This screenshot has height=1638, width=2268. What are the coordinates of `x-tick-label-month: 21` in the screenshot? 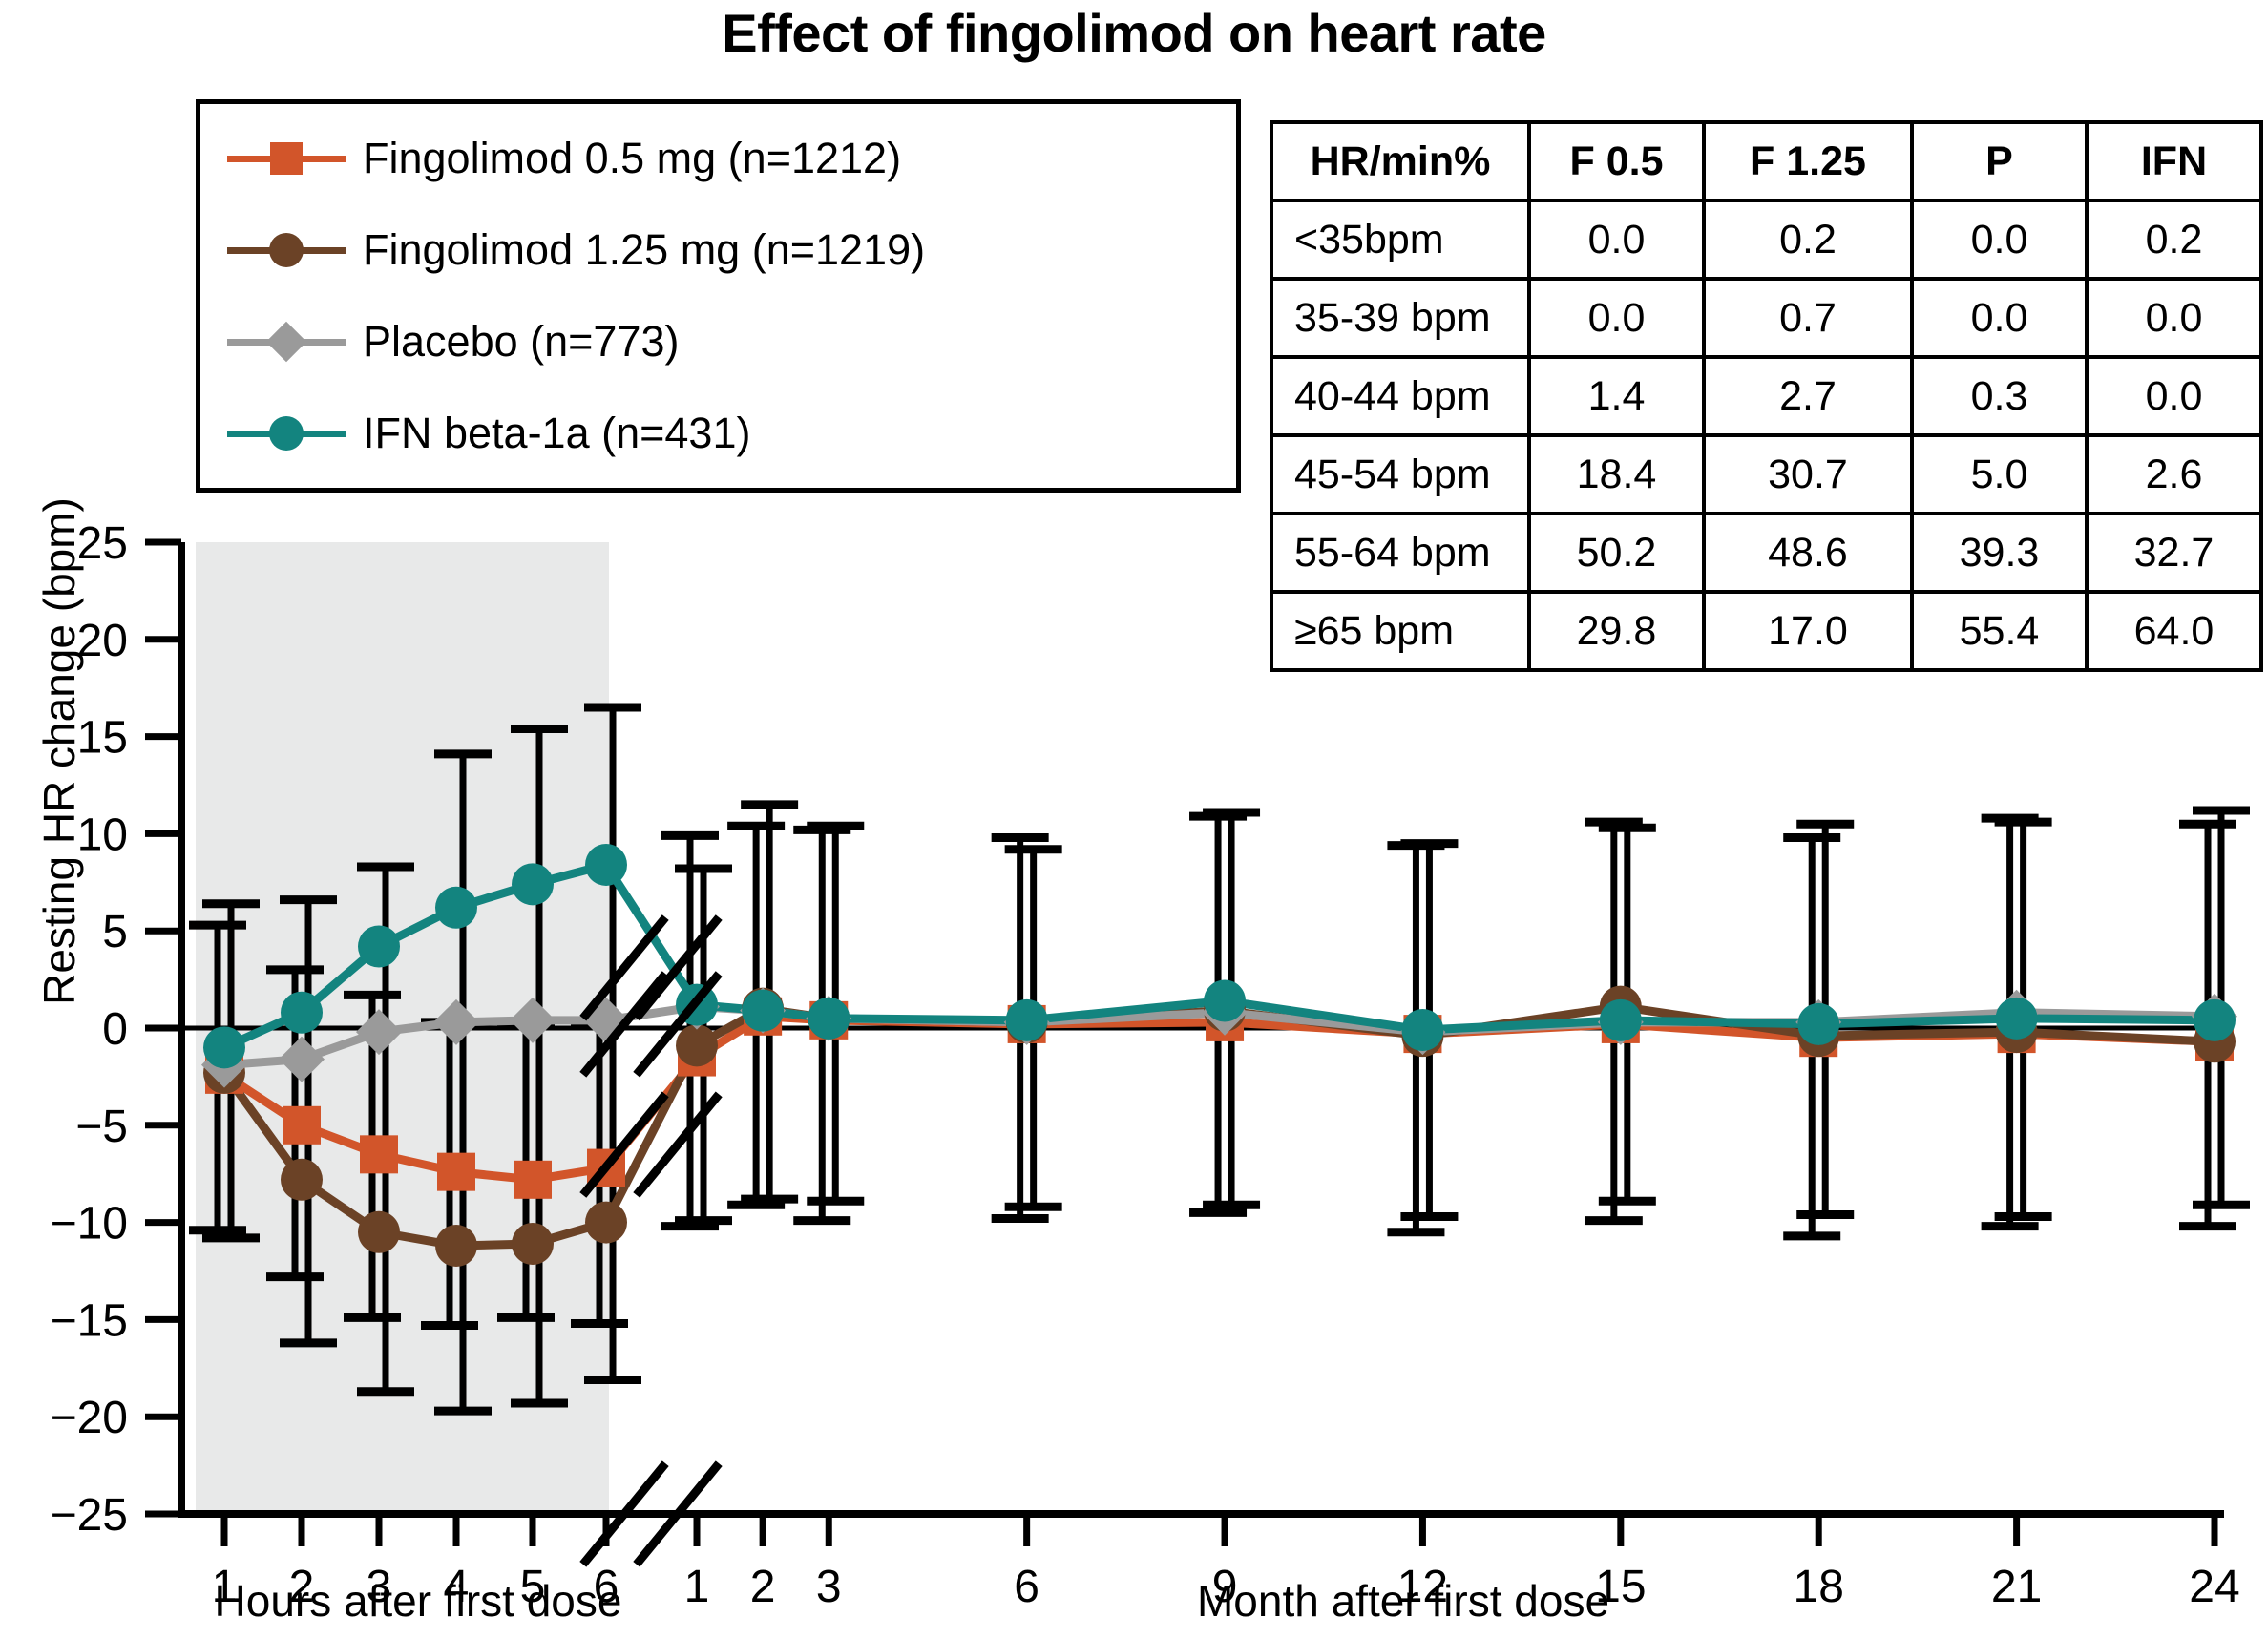 It's located at (2017, 1587).